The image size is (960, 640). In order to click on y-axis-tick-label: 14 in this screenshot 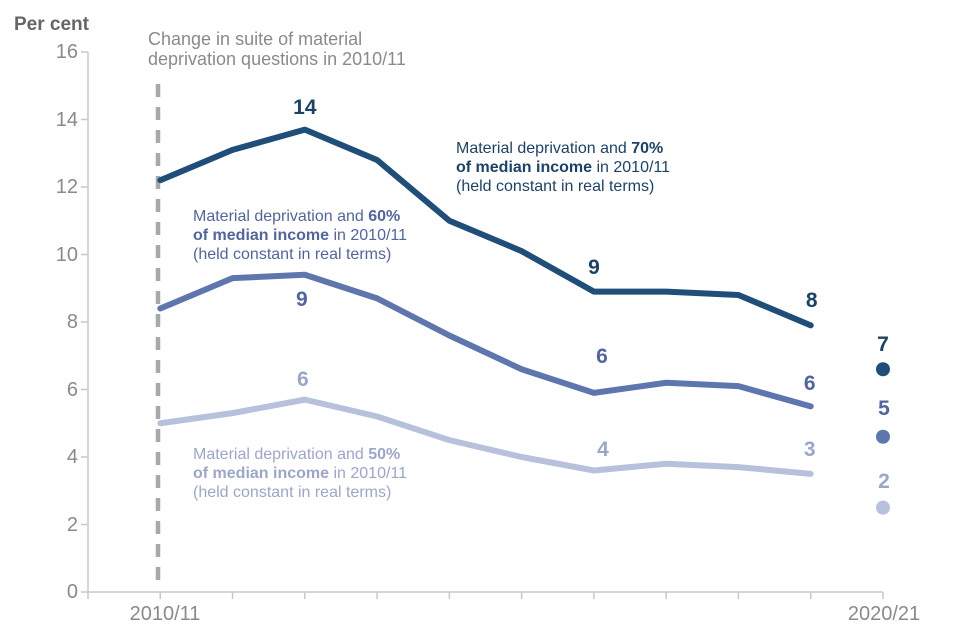, I will do `click(66, 119)`.